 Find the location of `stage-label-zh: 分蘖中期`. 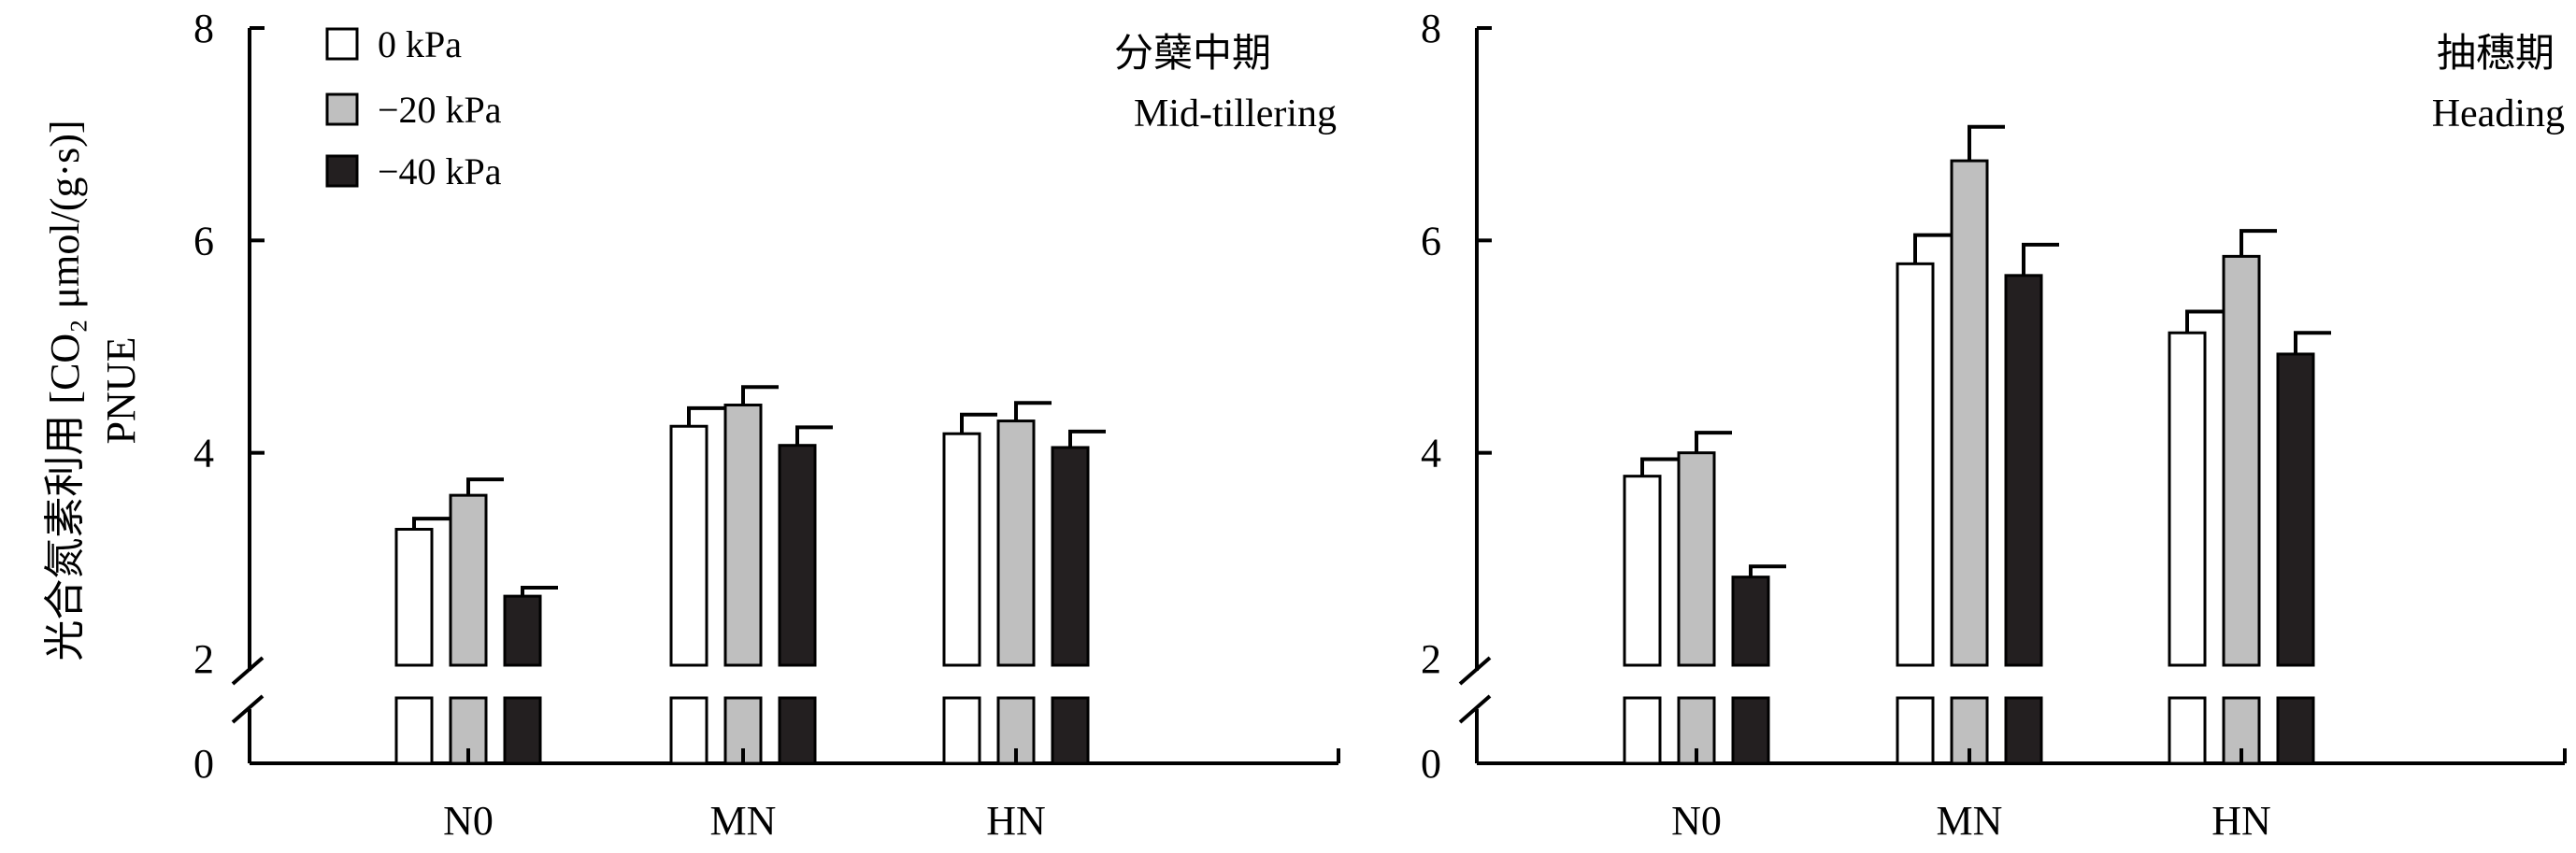

stage-label-zh: 分蘖中期 is located at coordinates (1192, 54).